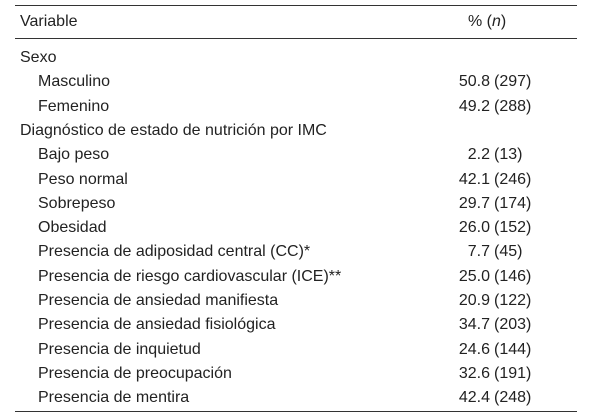 The width and height of the screenshot is (591, 415). I want to click on row-count: (13), so click(508, 155).